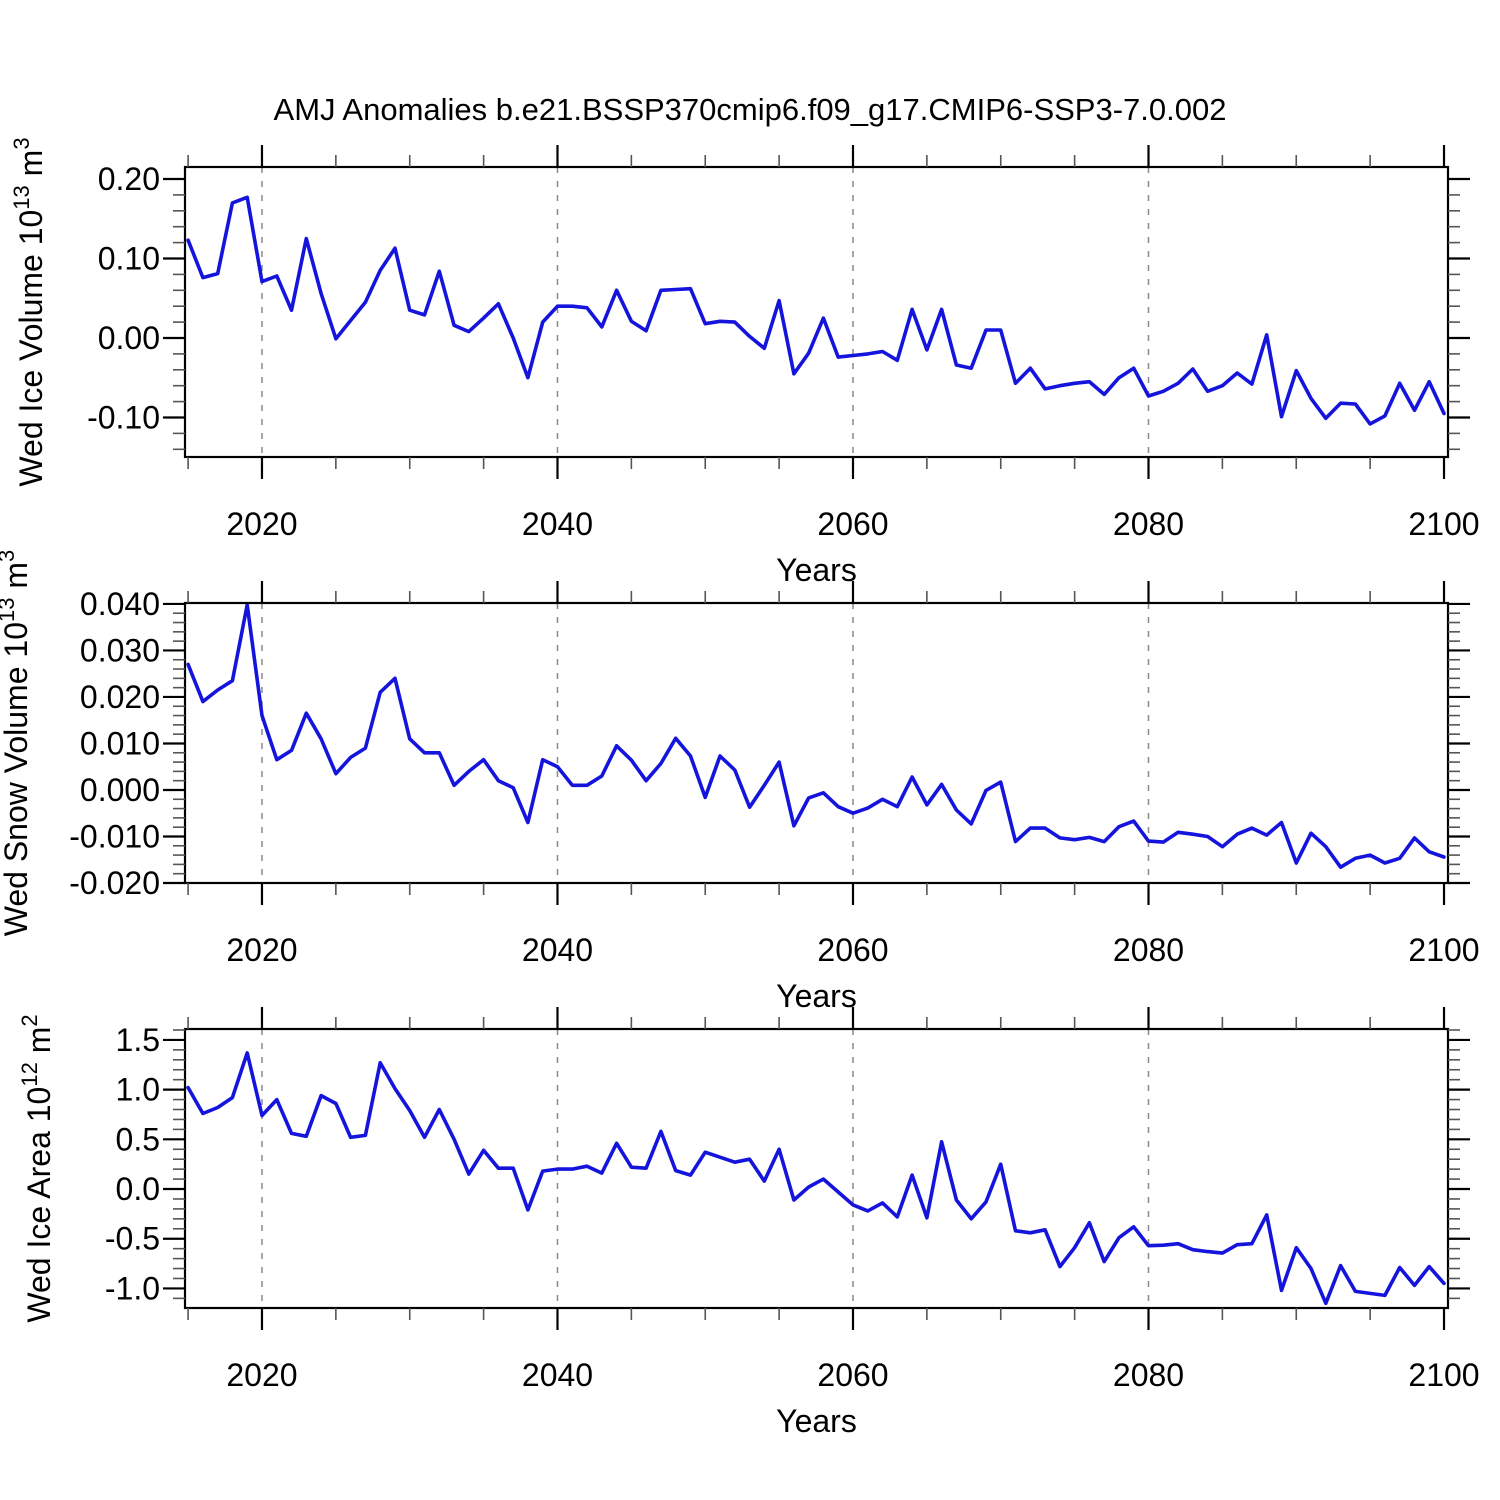  I want to click on y-tick-label: -0.010, so click(114, 836).